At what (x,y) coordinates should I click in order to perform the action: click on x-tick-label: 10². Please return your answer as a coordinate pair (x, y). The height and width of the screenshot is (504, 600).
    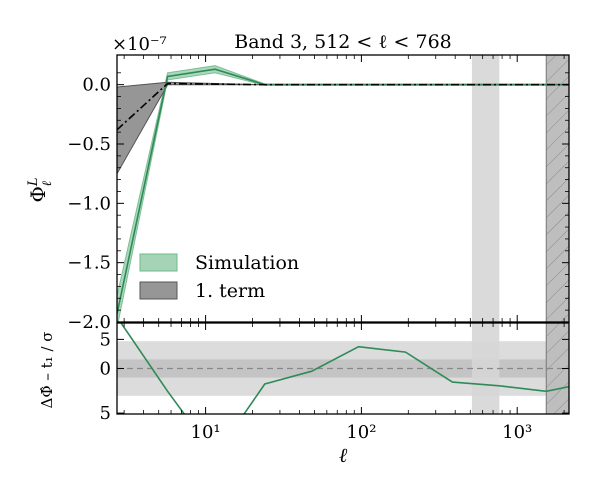
    Looking at the image, I should click on (361, 432).